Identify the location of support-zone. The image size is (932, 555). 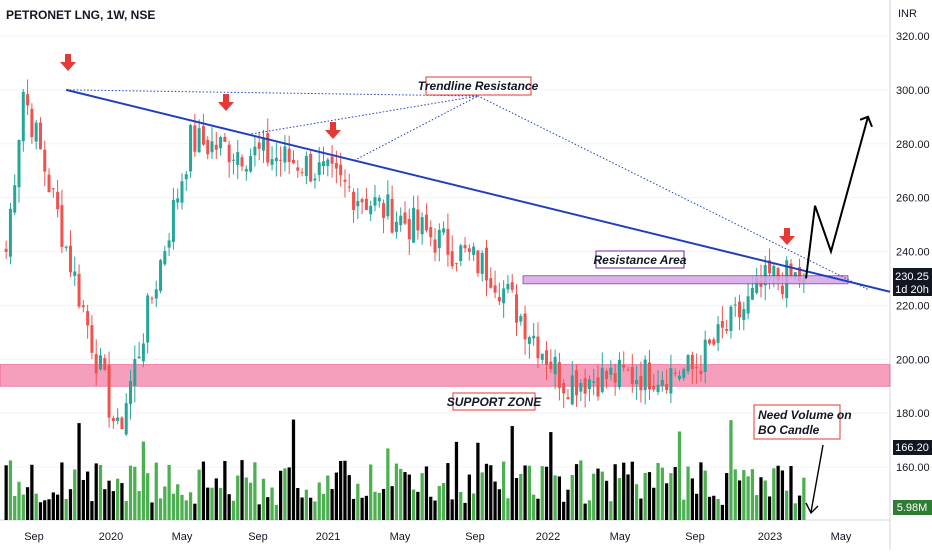
(445, 375).